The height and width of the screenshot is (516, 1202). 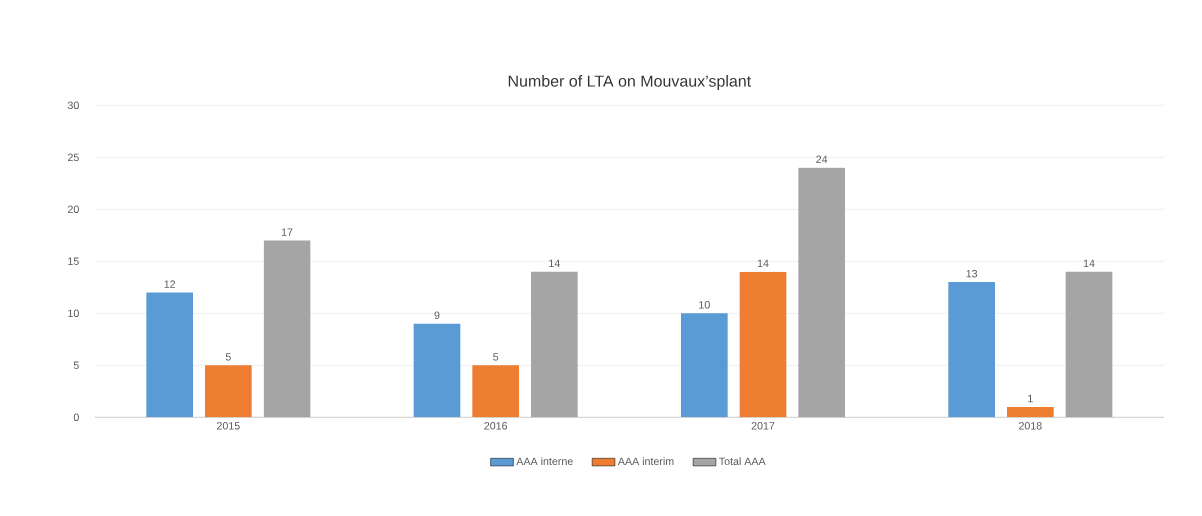 What do you see at coordinates (1030, 426) in the screenshot?
I see `x-tick-label: 2018` at bounding box center [1030, 426].